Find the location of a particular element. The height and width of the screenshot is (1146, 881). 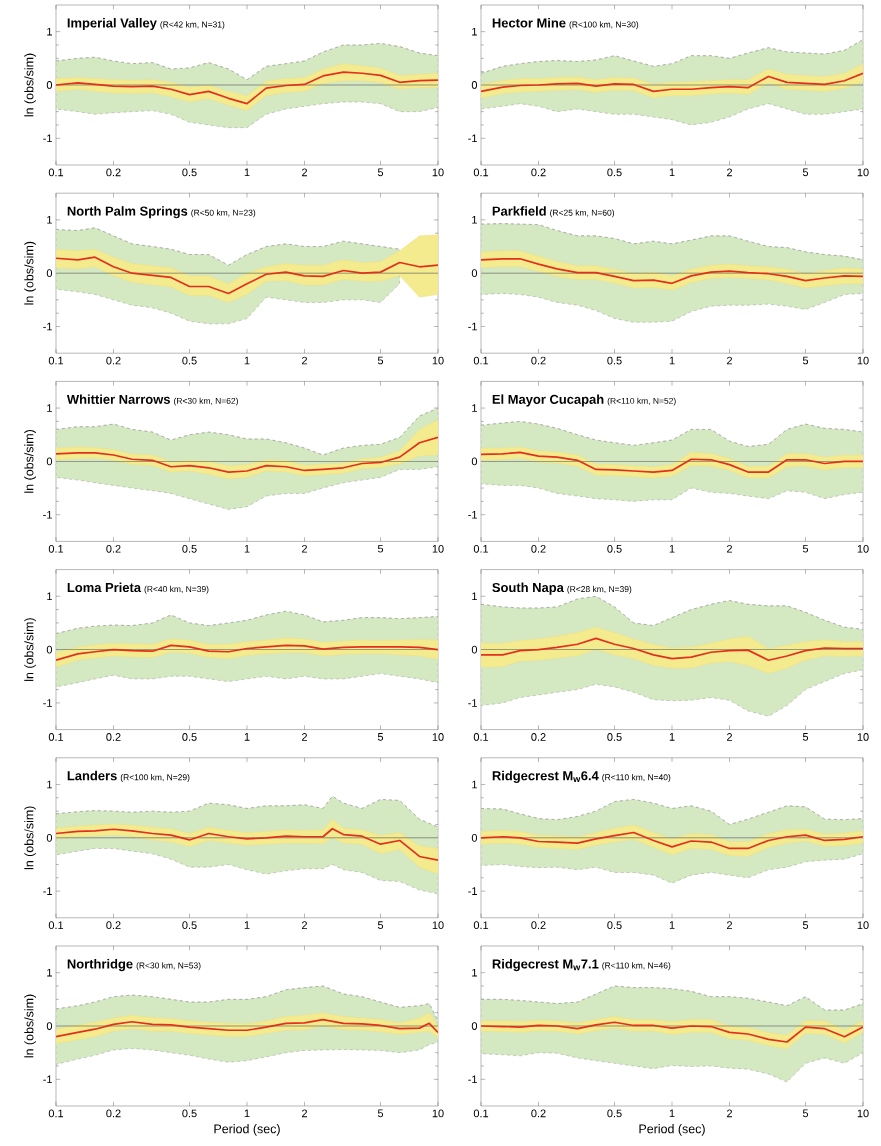

text: (R<100 km, N=29) is located at coordinates (155, 778).